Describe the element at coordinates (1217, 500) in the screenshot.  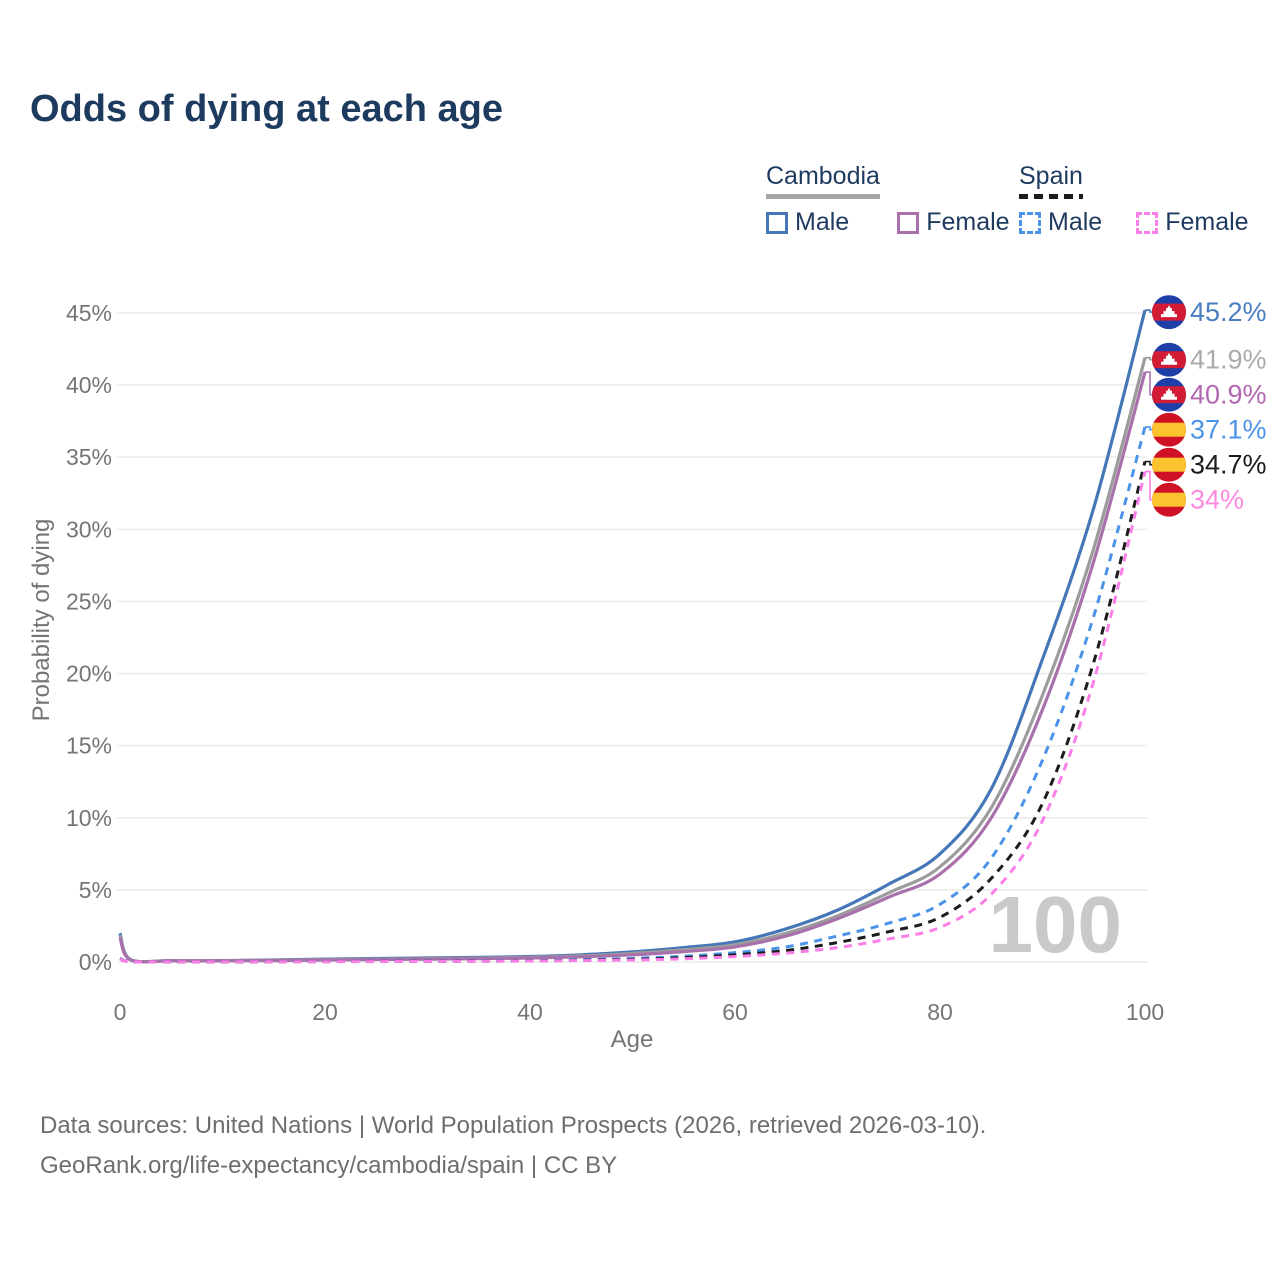
I see `end-label-value: 34%` at that location.